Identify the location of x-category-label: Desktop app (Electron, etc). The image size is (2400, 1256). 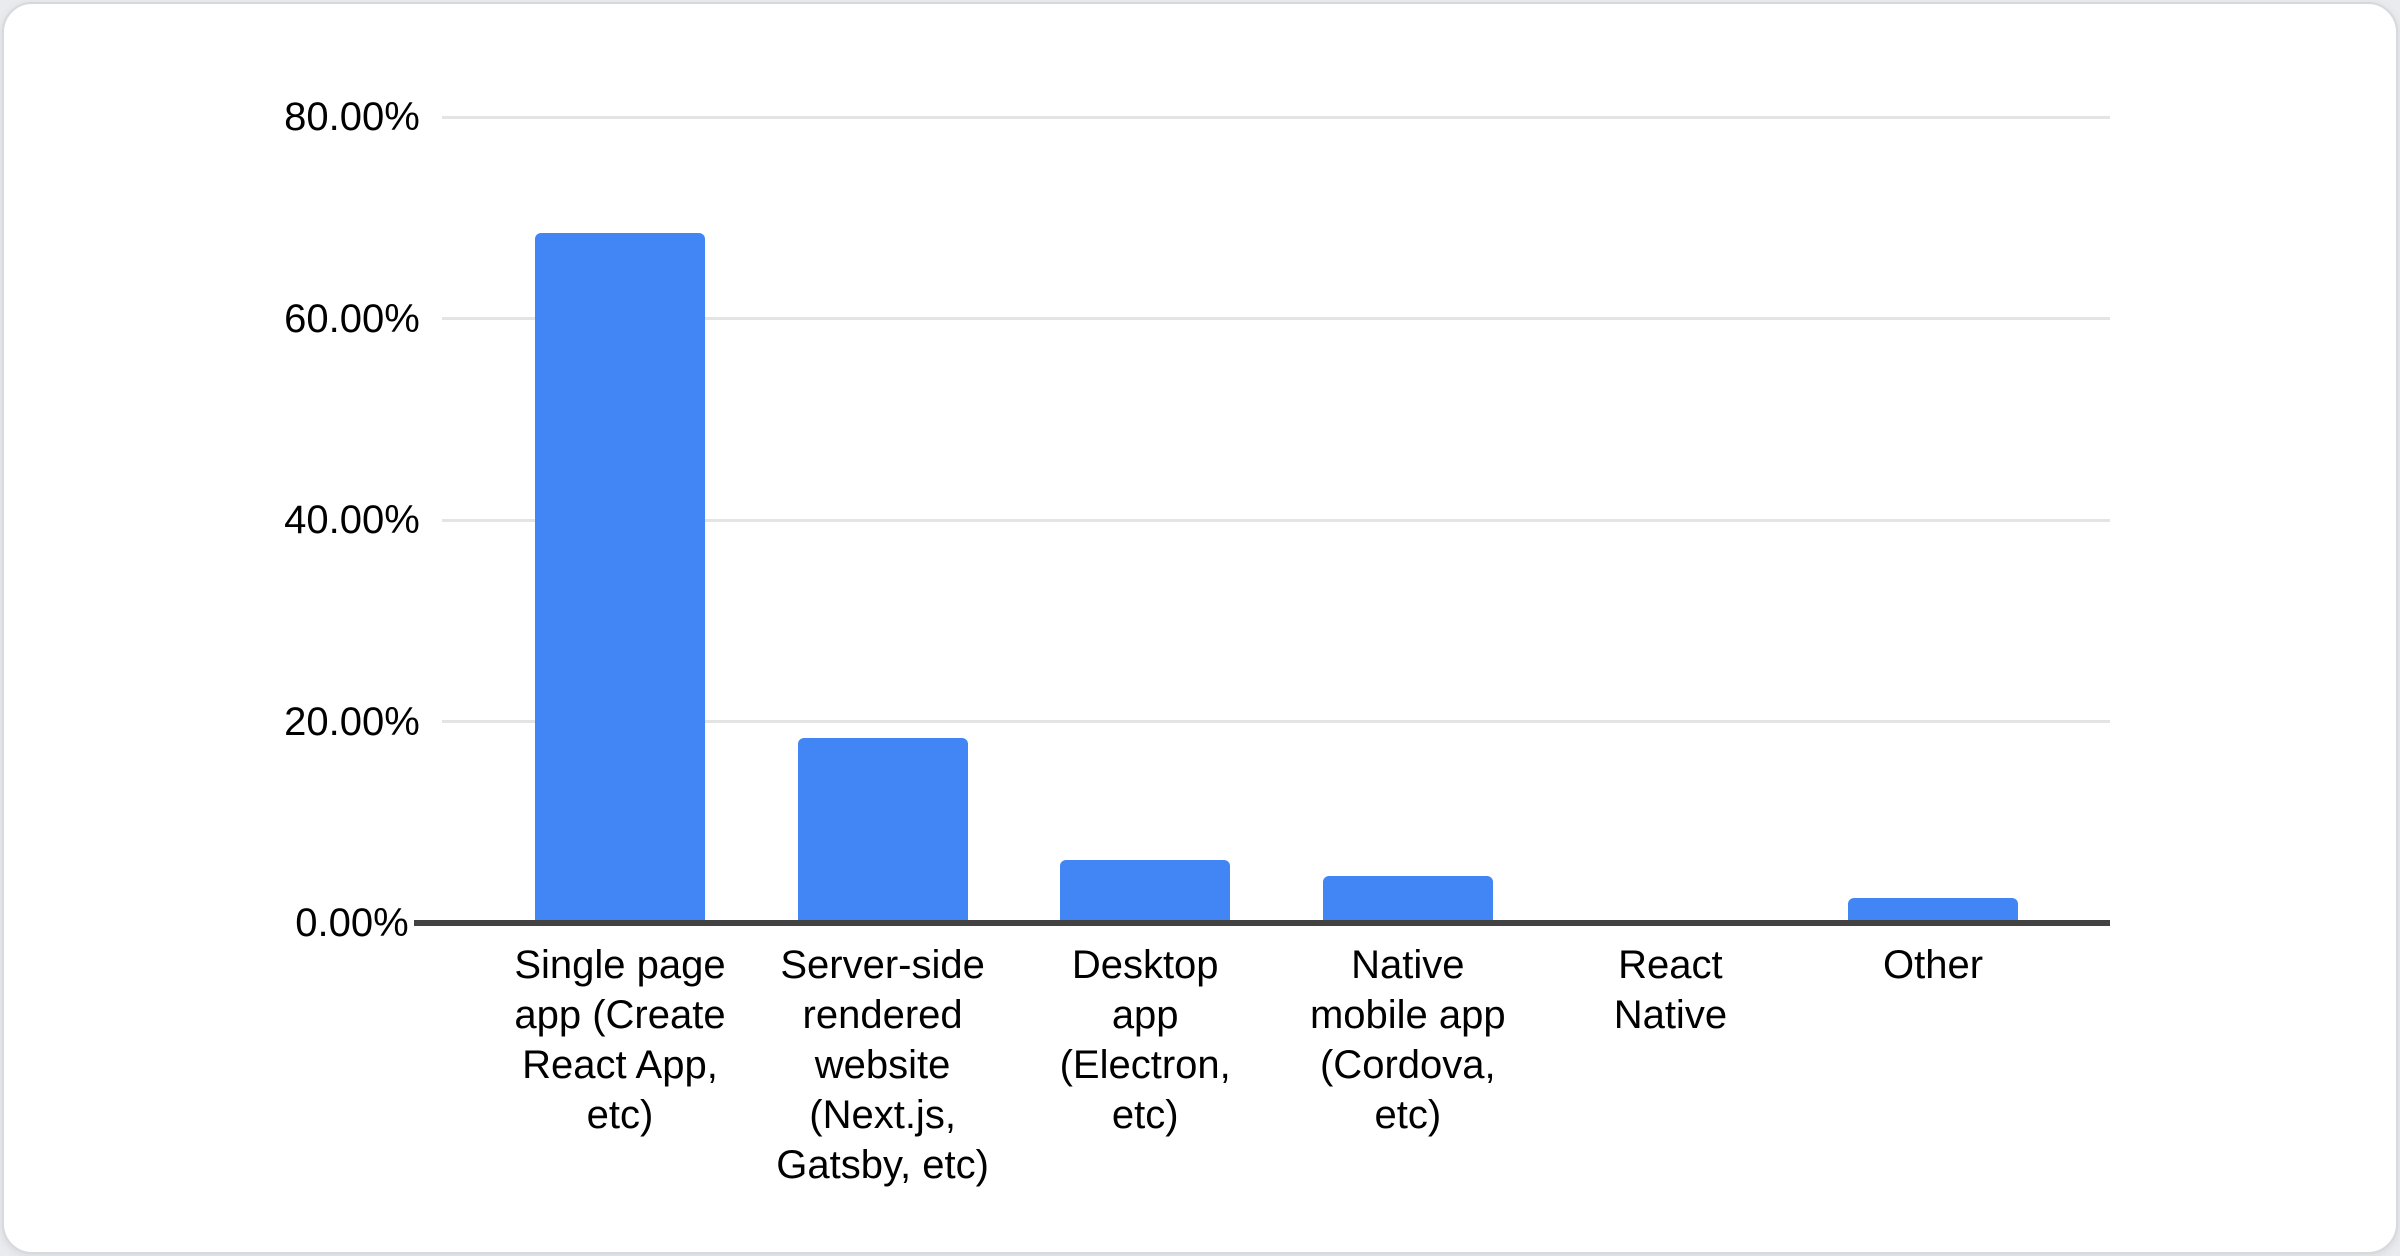
(1145, 1040).